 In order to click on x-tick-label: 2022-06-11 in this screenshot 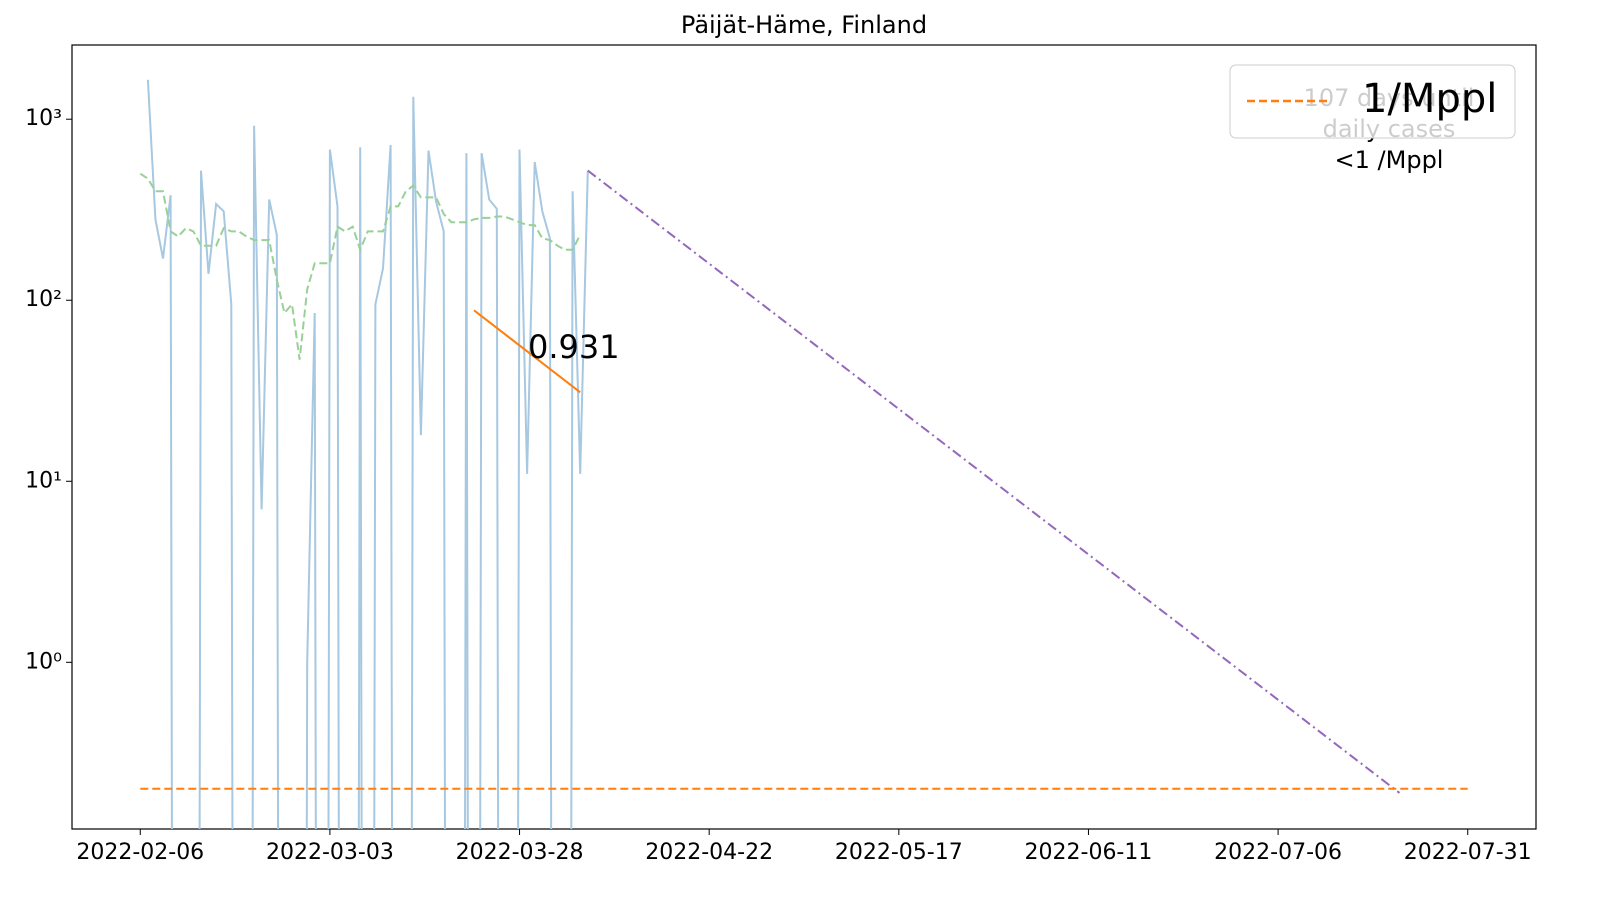, I will do `click(1089, 852)`.